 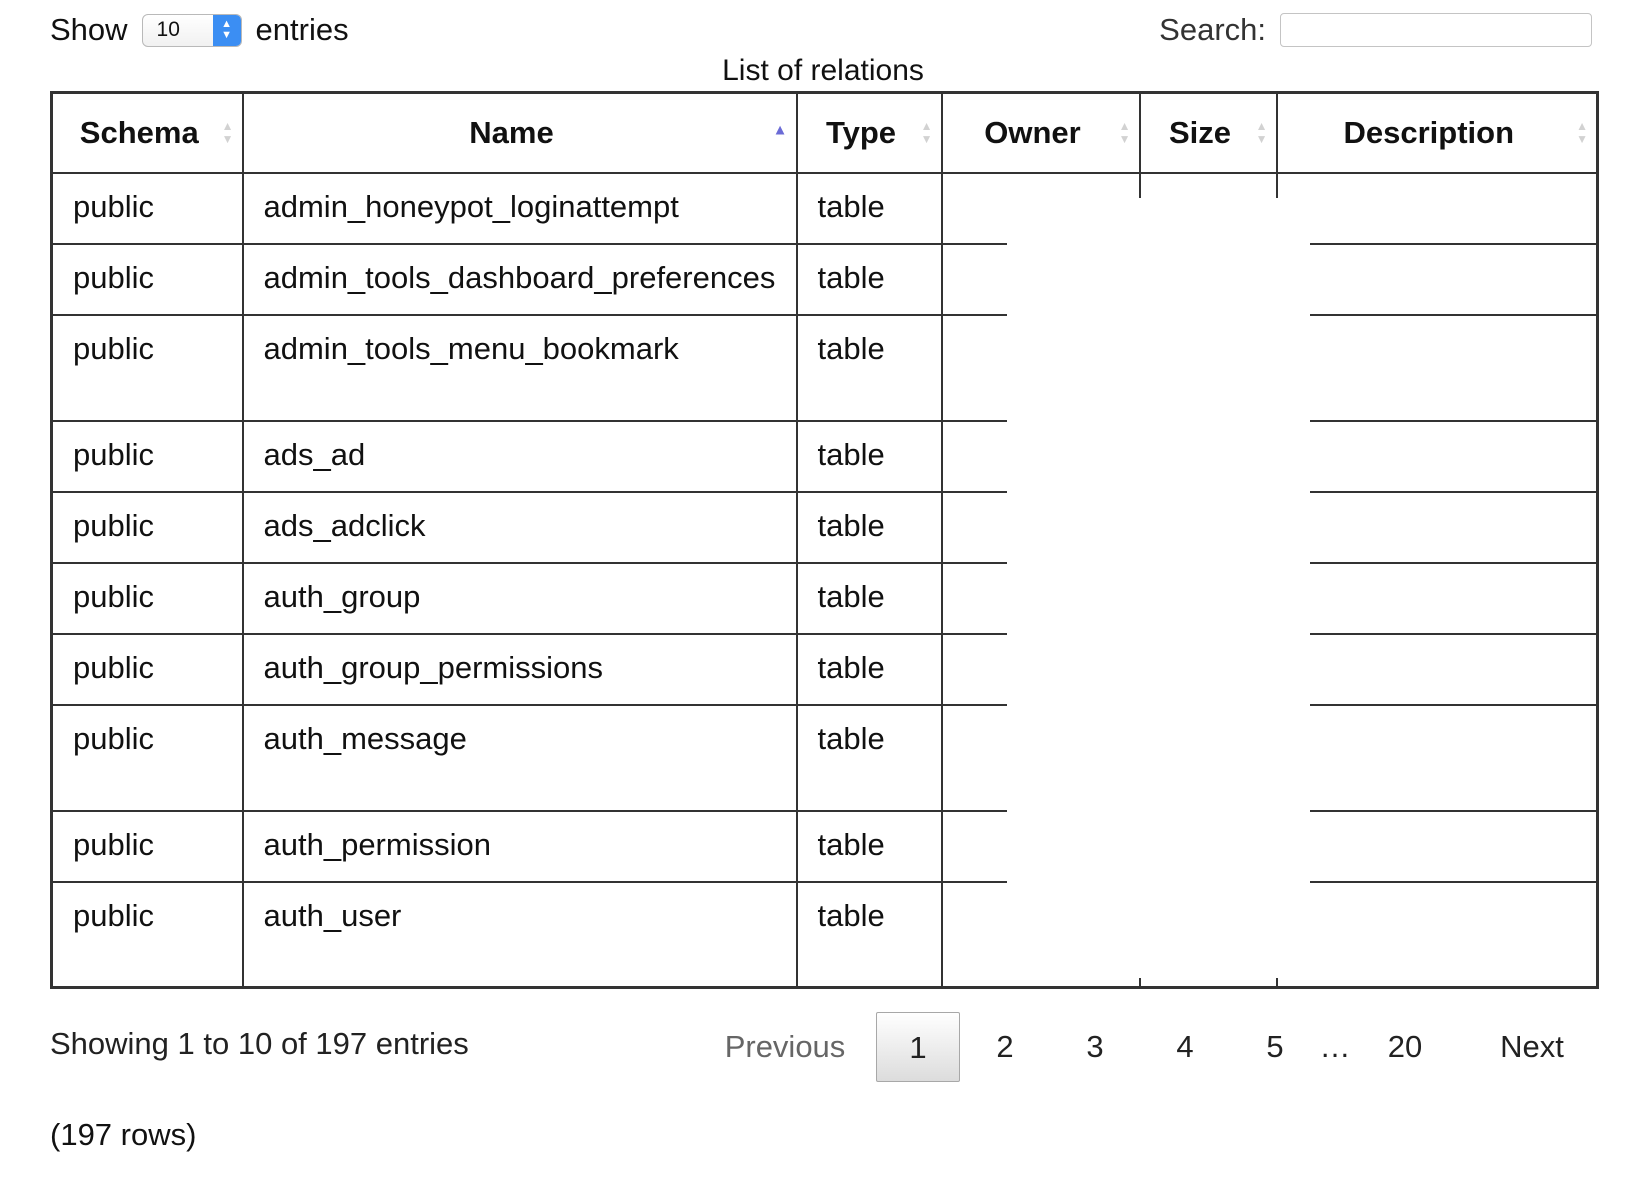 What do you see at coordinates (780, 130) in the screenshot?
I see `sort-ascending-icon: ▲` at bounding box center [780, 130].